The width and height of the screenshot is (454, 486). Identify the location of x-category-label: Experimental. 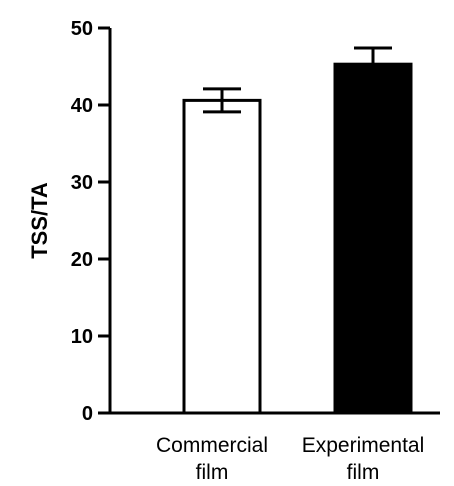
(363, 445).